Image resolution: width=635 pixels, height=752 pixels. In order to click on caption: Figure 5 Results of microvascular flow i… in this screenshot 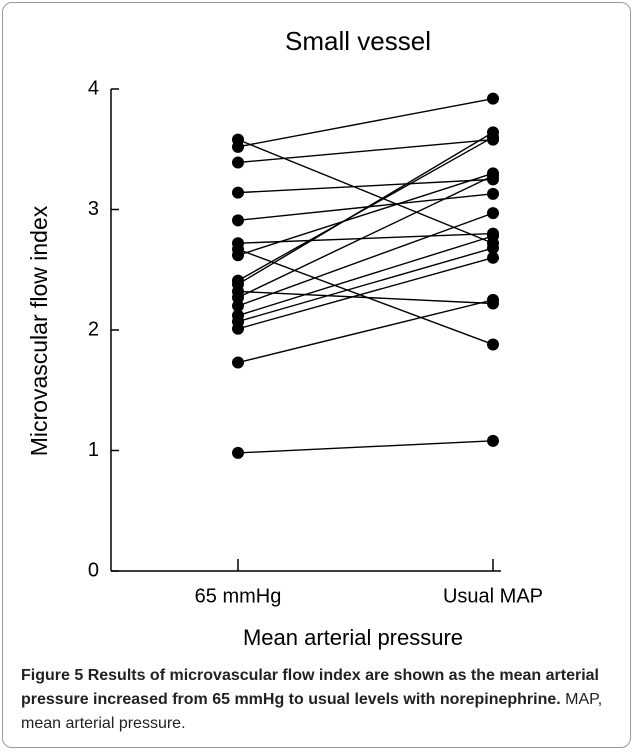, I will do `click(321, 700)`.